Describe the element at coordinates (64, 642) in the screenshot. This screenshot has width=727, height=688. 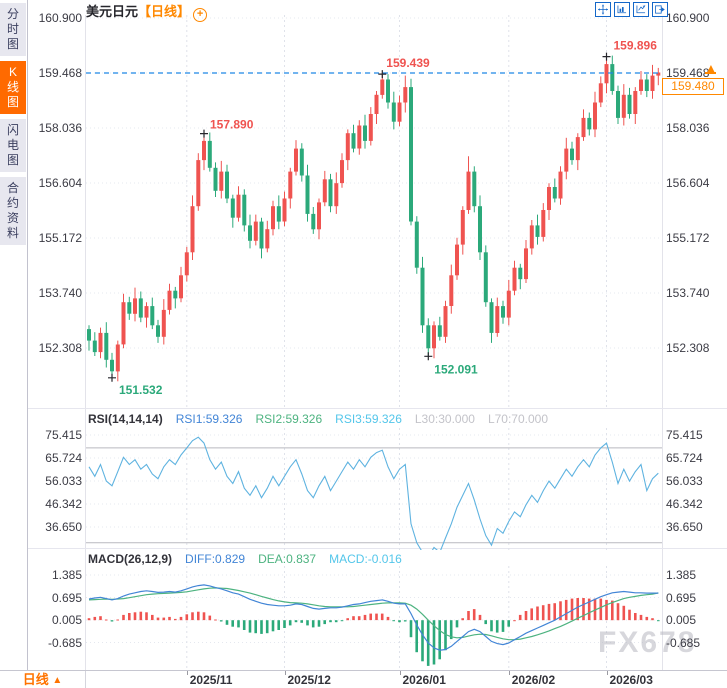
I see `macd-axis-label-left: -0.685` at that location.